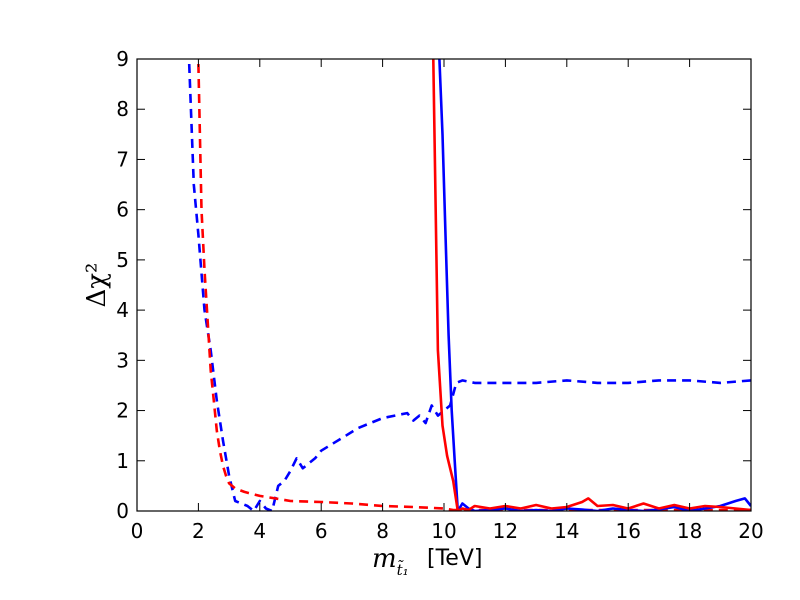 The width and height of the screenshot is (800, 600). I want to click on x-tick-label: 12, so click(505, 531).